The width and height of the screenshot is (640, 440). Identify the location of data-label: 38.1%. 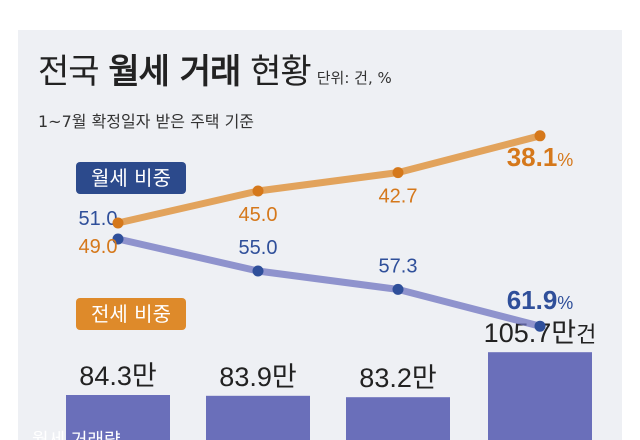
(540, 157).